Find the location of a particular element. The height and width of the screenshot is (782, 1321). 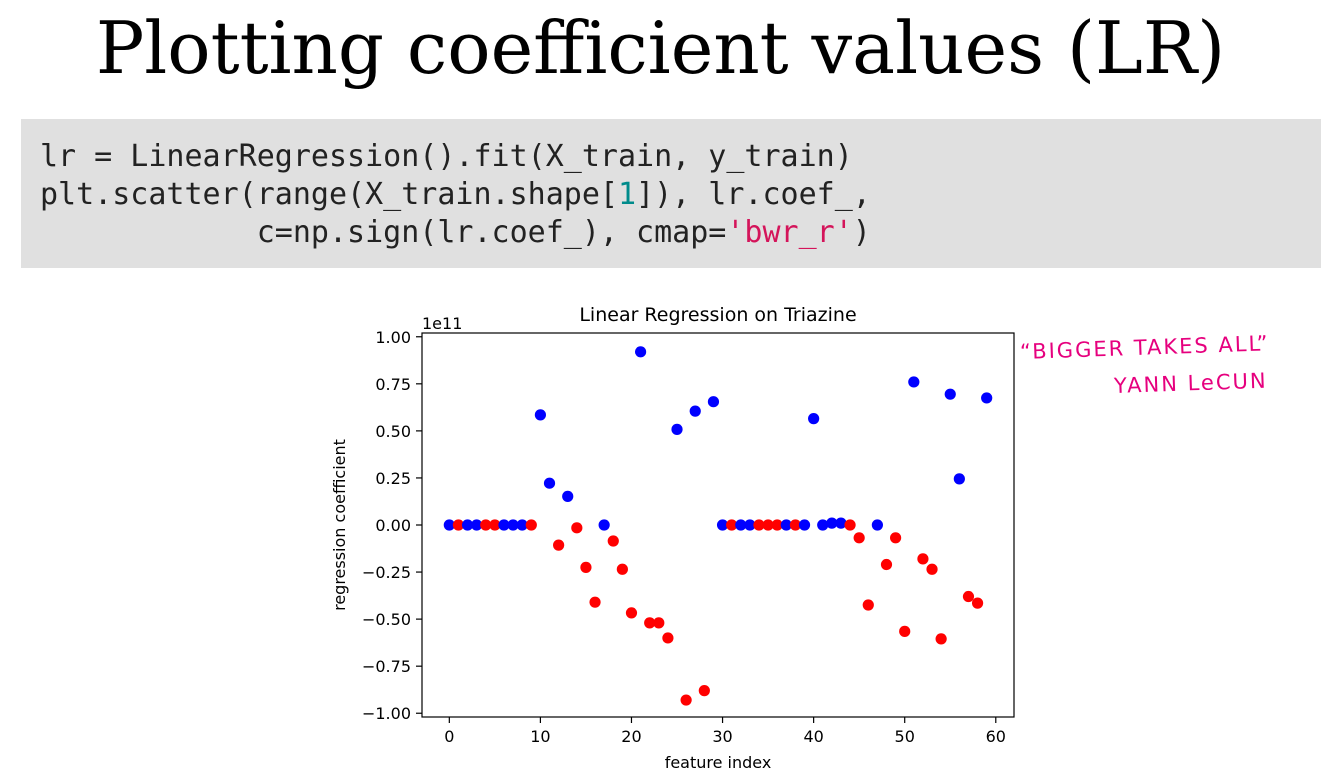

y-tick-label: 0.00 is located at coordinates (393, 525).